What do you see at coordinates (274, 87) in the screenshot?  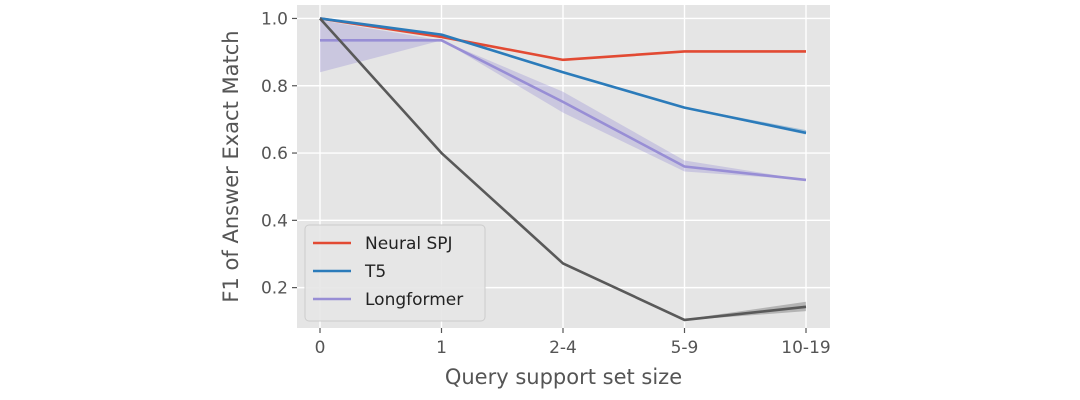 I see `y-tick-label: 0.8` at bounding box center [274, 87].